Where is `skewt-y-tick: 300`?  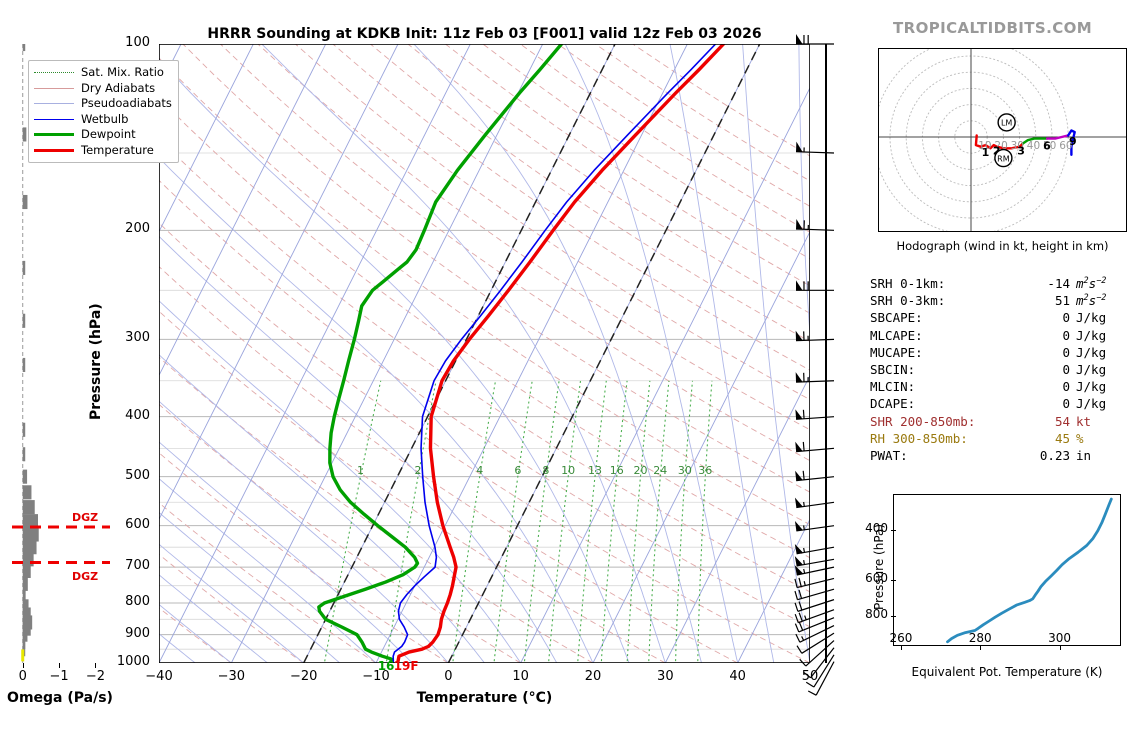
skewt-y-tick: 300 is located at coordinates (137, 338).